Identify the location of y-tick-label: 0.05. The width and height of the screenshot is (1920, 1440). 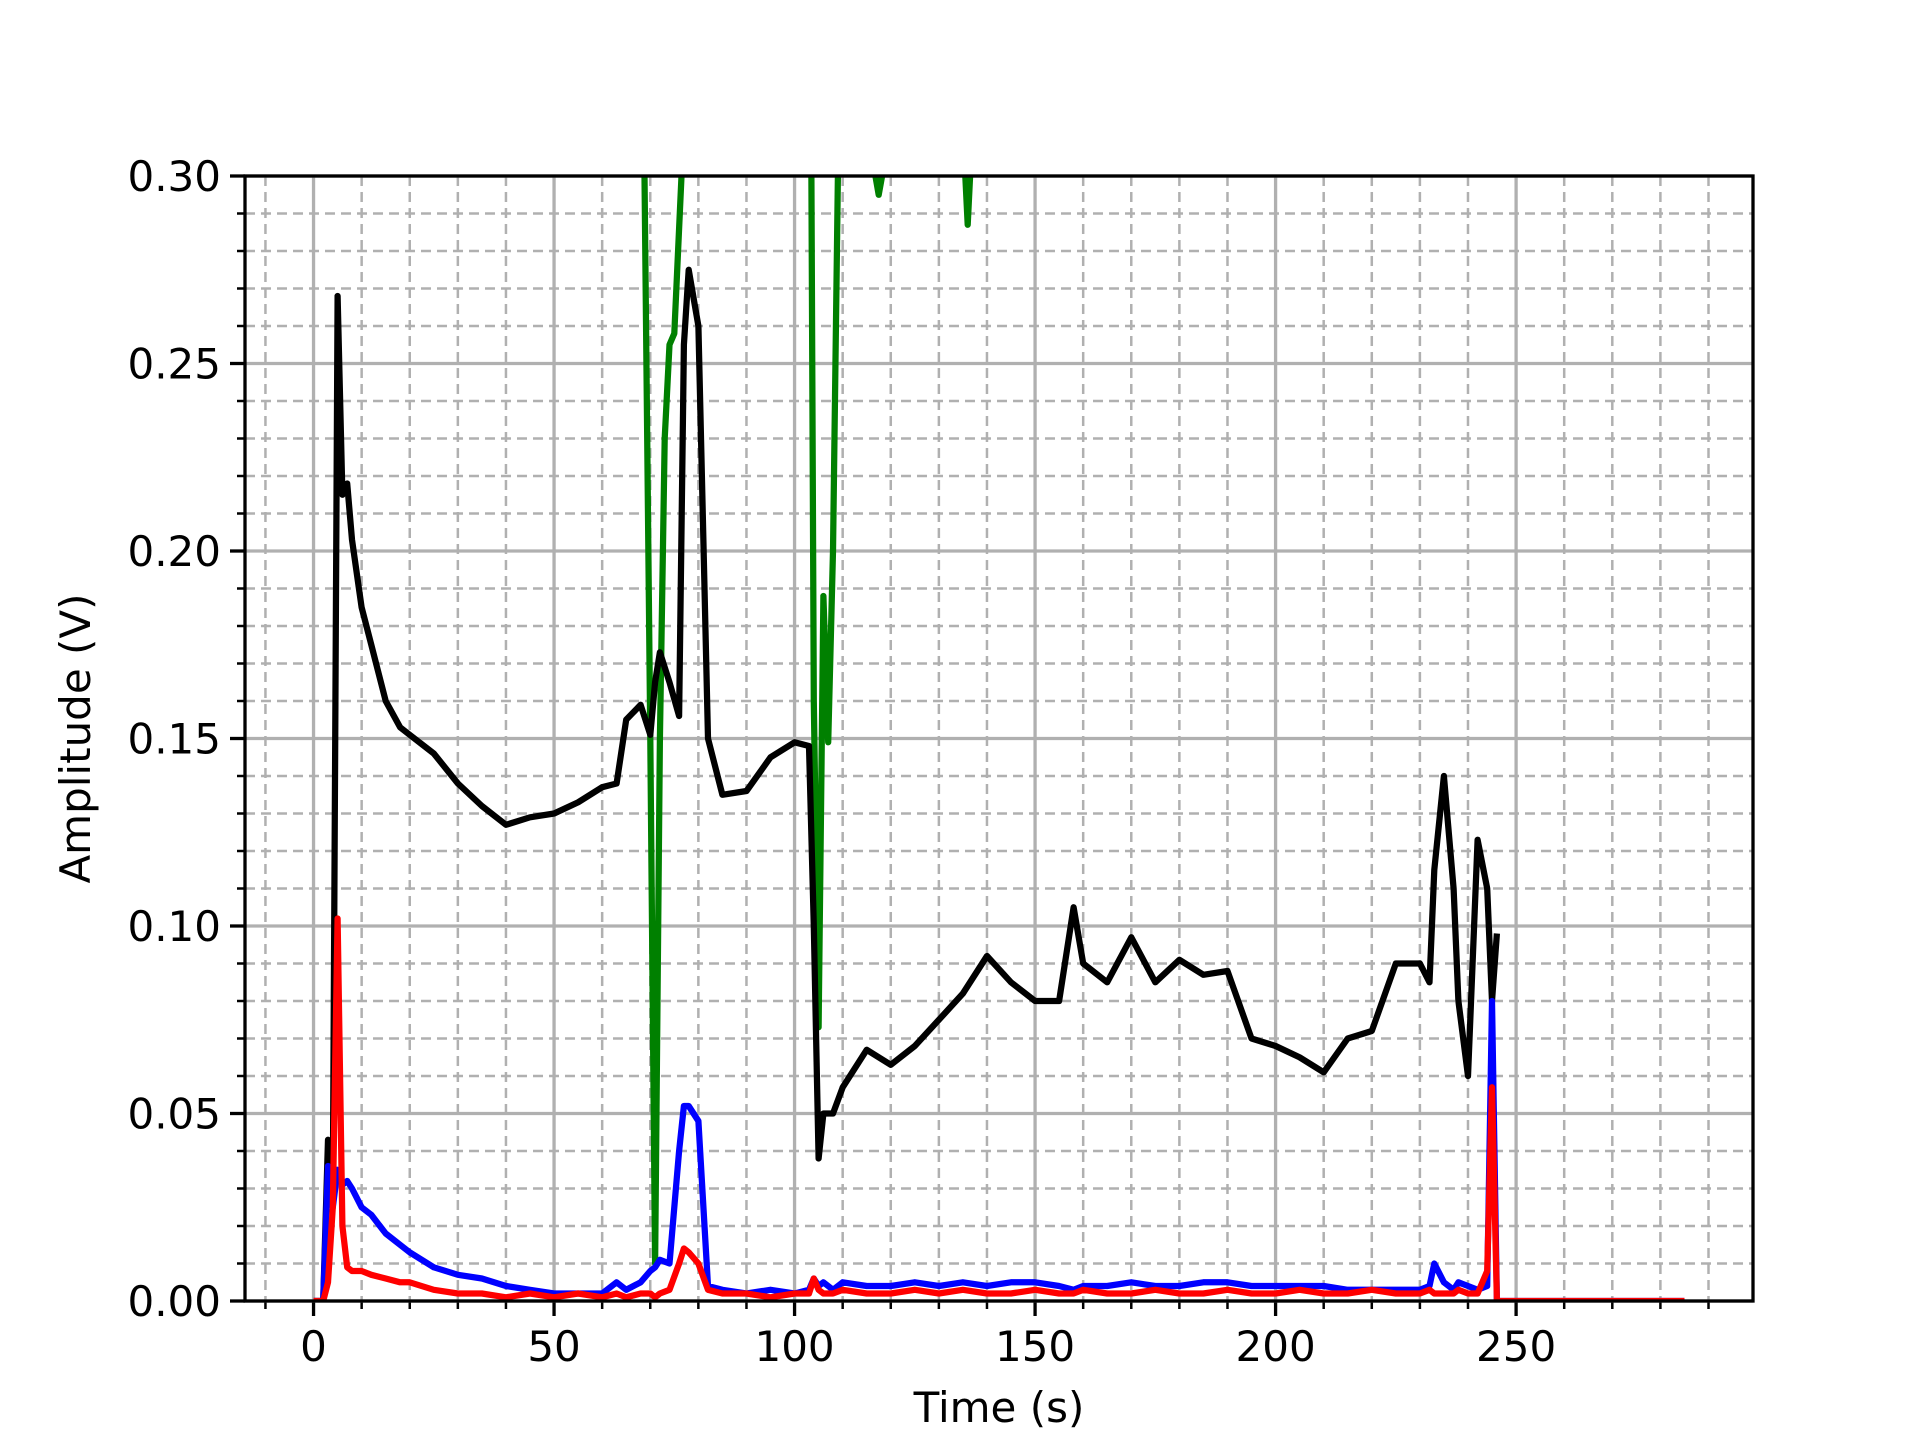
(174, 1114).